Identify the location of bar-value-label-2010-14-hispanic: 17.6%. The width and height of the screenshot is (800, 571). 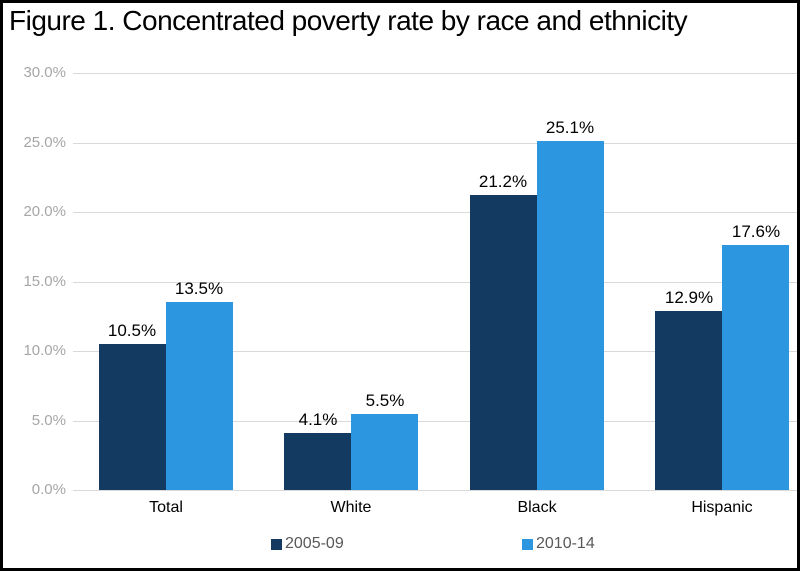
(756, 231).